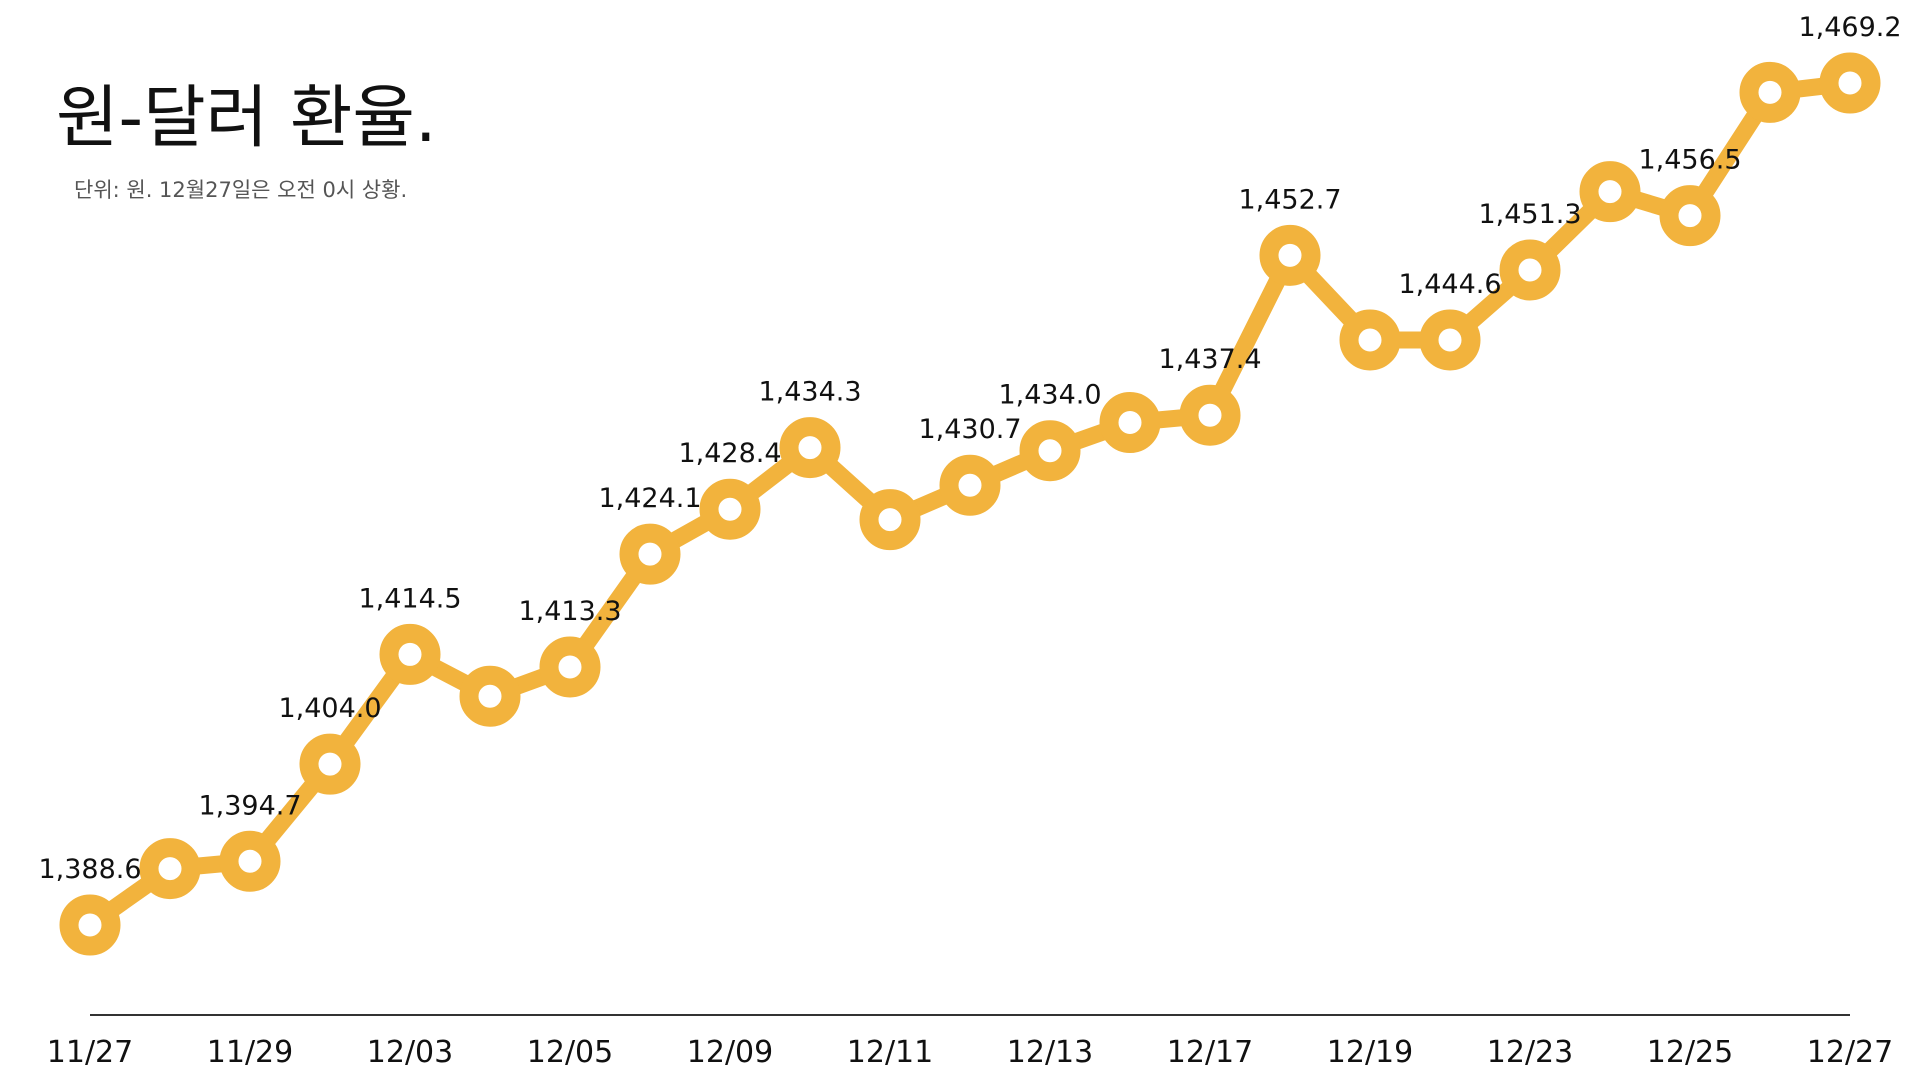 The height and width of the screenshot is (1080, 1920). I want to click on data-label-8: 1,428.4, so click(729, 453).